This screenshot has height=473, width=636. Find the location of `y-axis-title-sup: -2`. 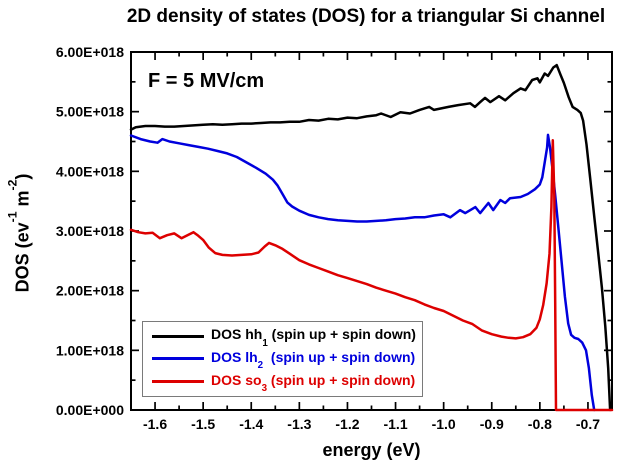

y-axis-title-sup: -2 is located at coordinates (12, 185).